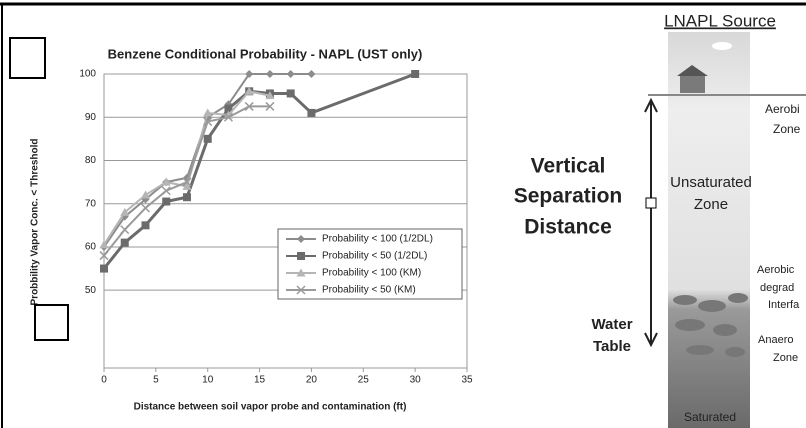  Describe the element at coordinates (612, 346) in the screenshot. I see `water-table-label: Table` at that location.